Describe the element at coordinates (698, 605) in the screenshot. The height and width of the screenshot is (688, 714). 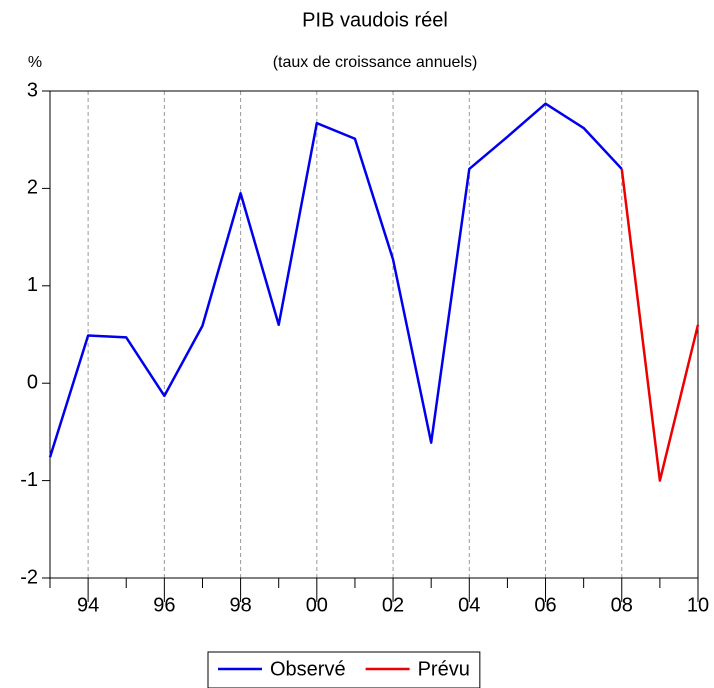
I see `x-tick-label: 10` at that location.